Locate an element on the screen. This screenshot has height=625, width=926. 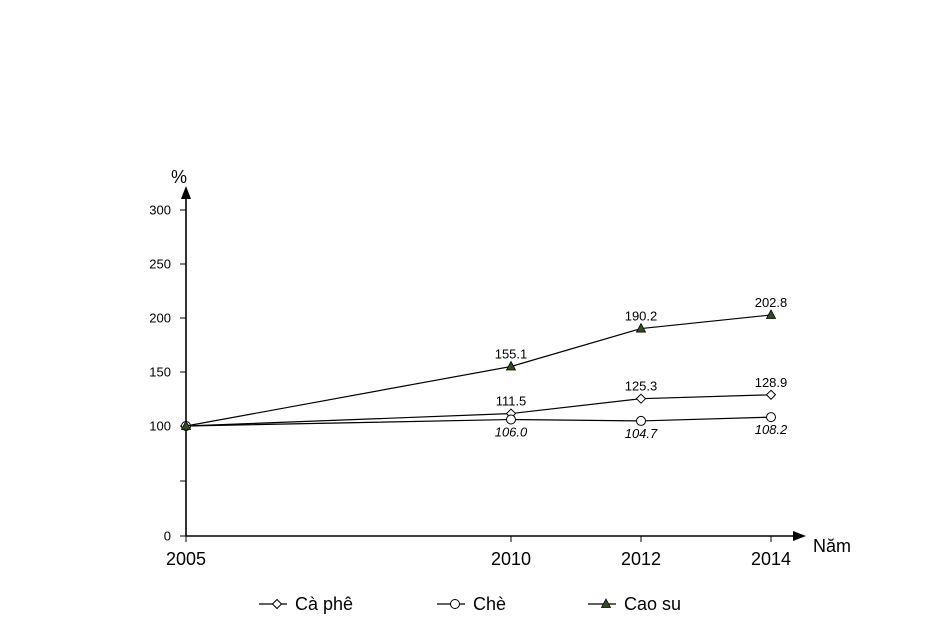
y-tick-label-150: 150 is located at coordinates (160, 372).